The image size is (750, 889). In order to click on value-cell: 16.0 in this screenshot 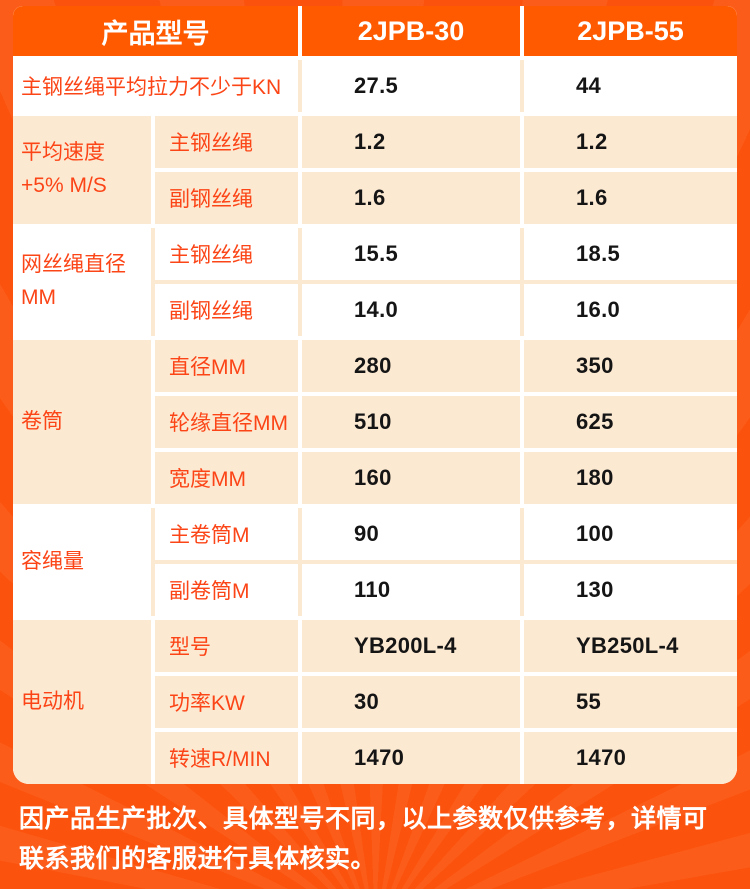, I will do `click(630, 310)`.